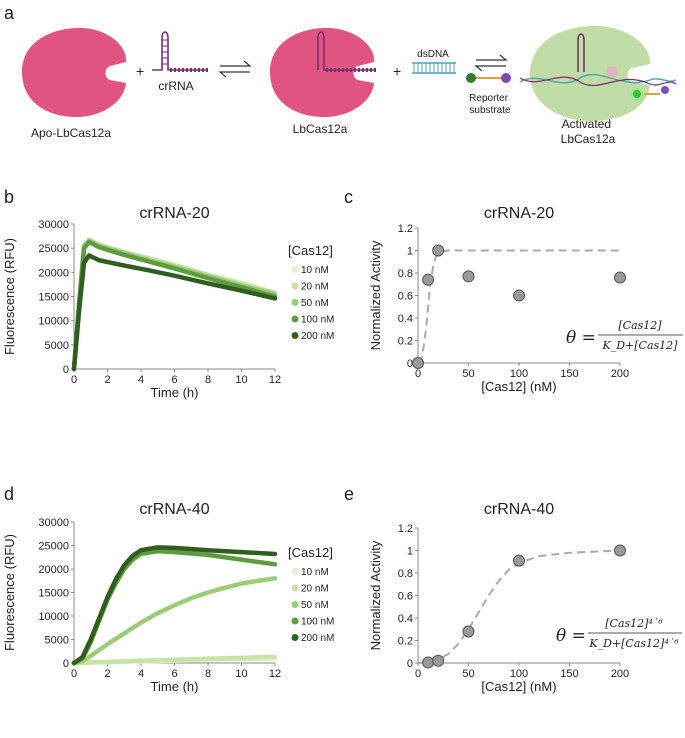 This screenshot has height=738, width=685. What do you see at coordinates (586, 124) in the screenshot?
I see `activated-label-line: Activated` at bounding box center [586, 124].